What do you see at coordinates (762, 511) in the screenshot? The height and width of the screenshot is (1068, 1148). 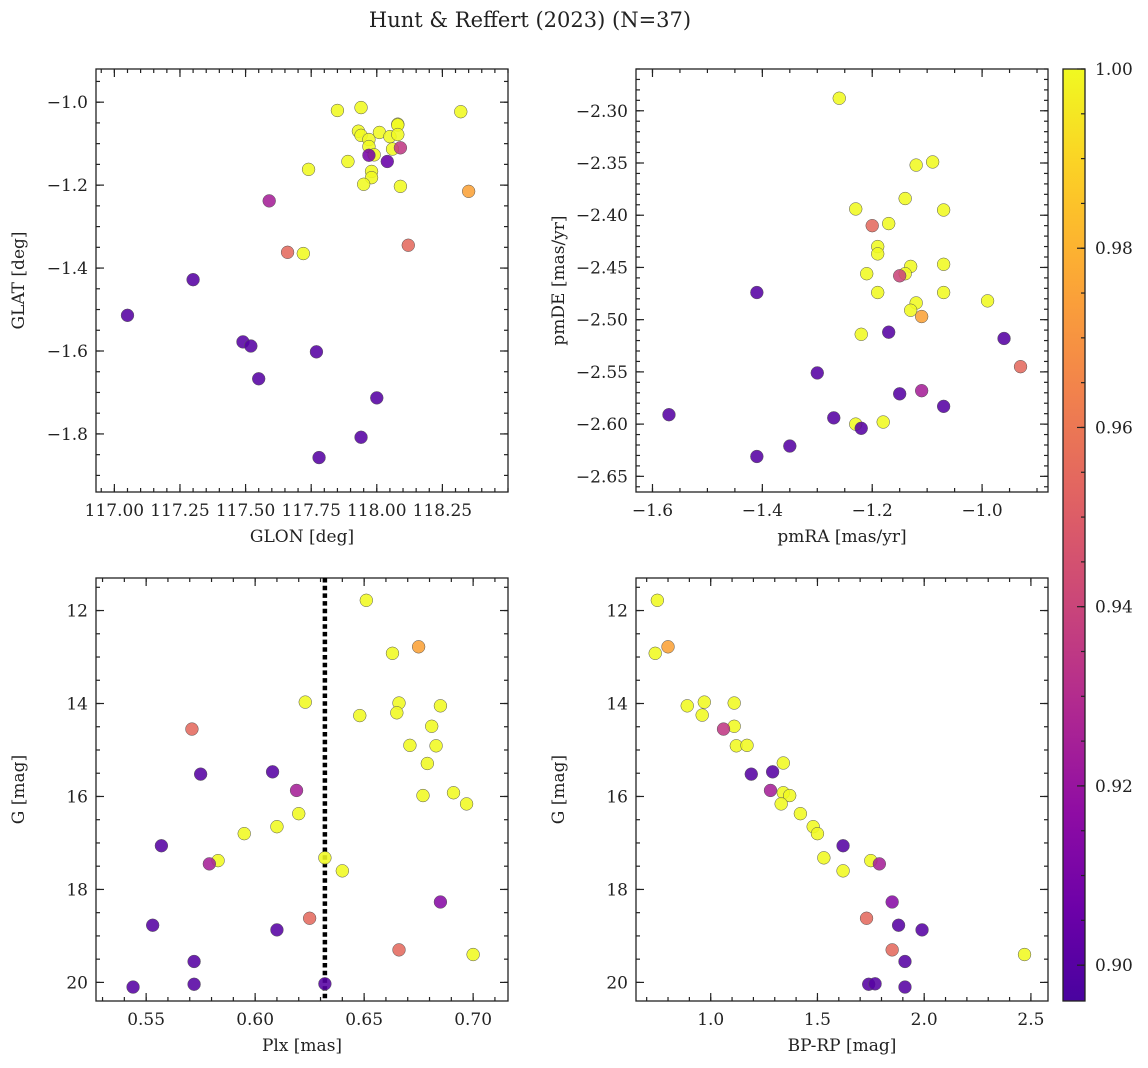 I see `x-tick-label: −1.4` at bounding box center [762, 511].